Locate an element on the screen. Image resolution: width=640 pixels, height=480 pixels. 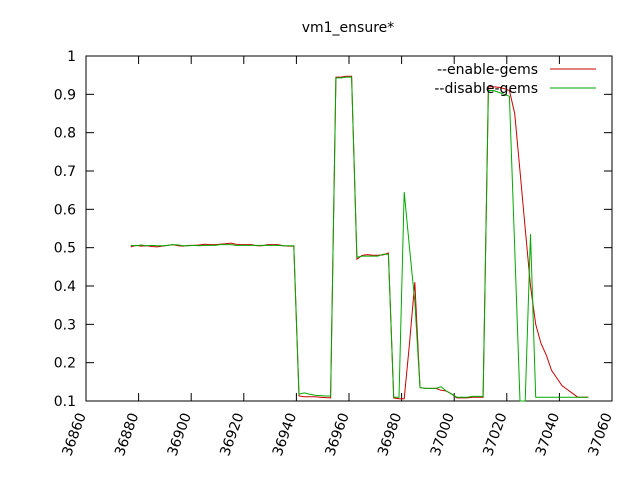
y-tick-label: 1 is located at coordinates (71, 57).